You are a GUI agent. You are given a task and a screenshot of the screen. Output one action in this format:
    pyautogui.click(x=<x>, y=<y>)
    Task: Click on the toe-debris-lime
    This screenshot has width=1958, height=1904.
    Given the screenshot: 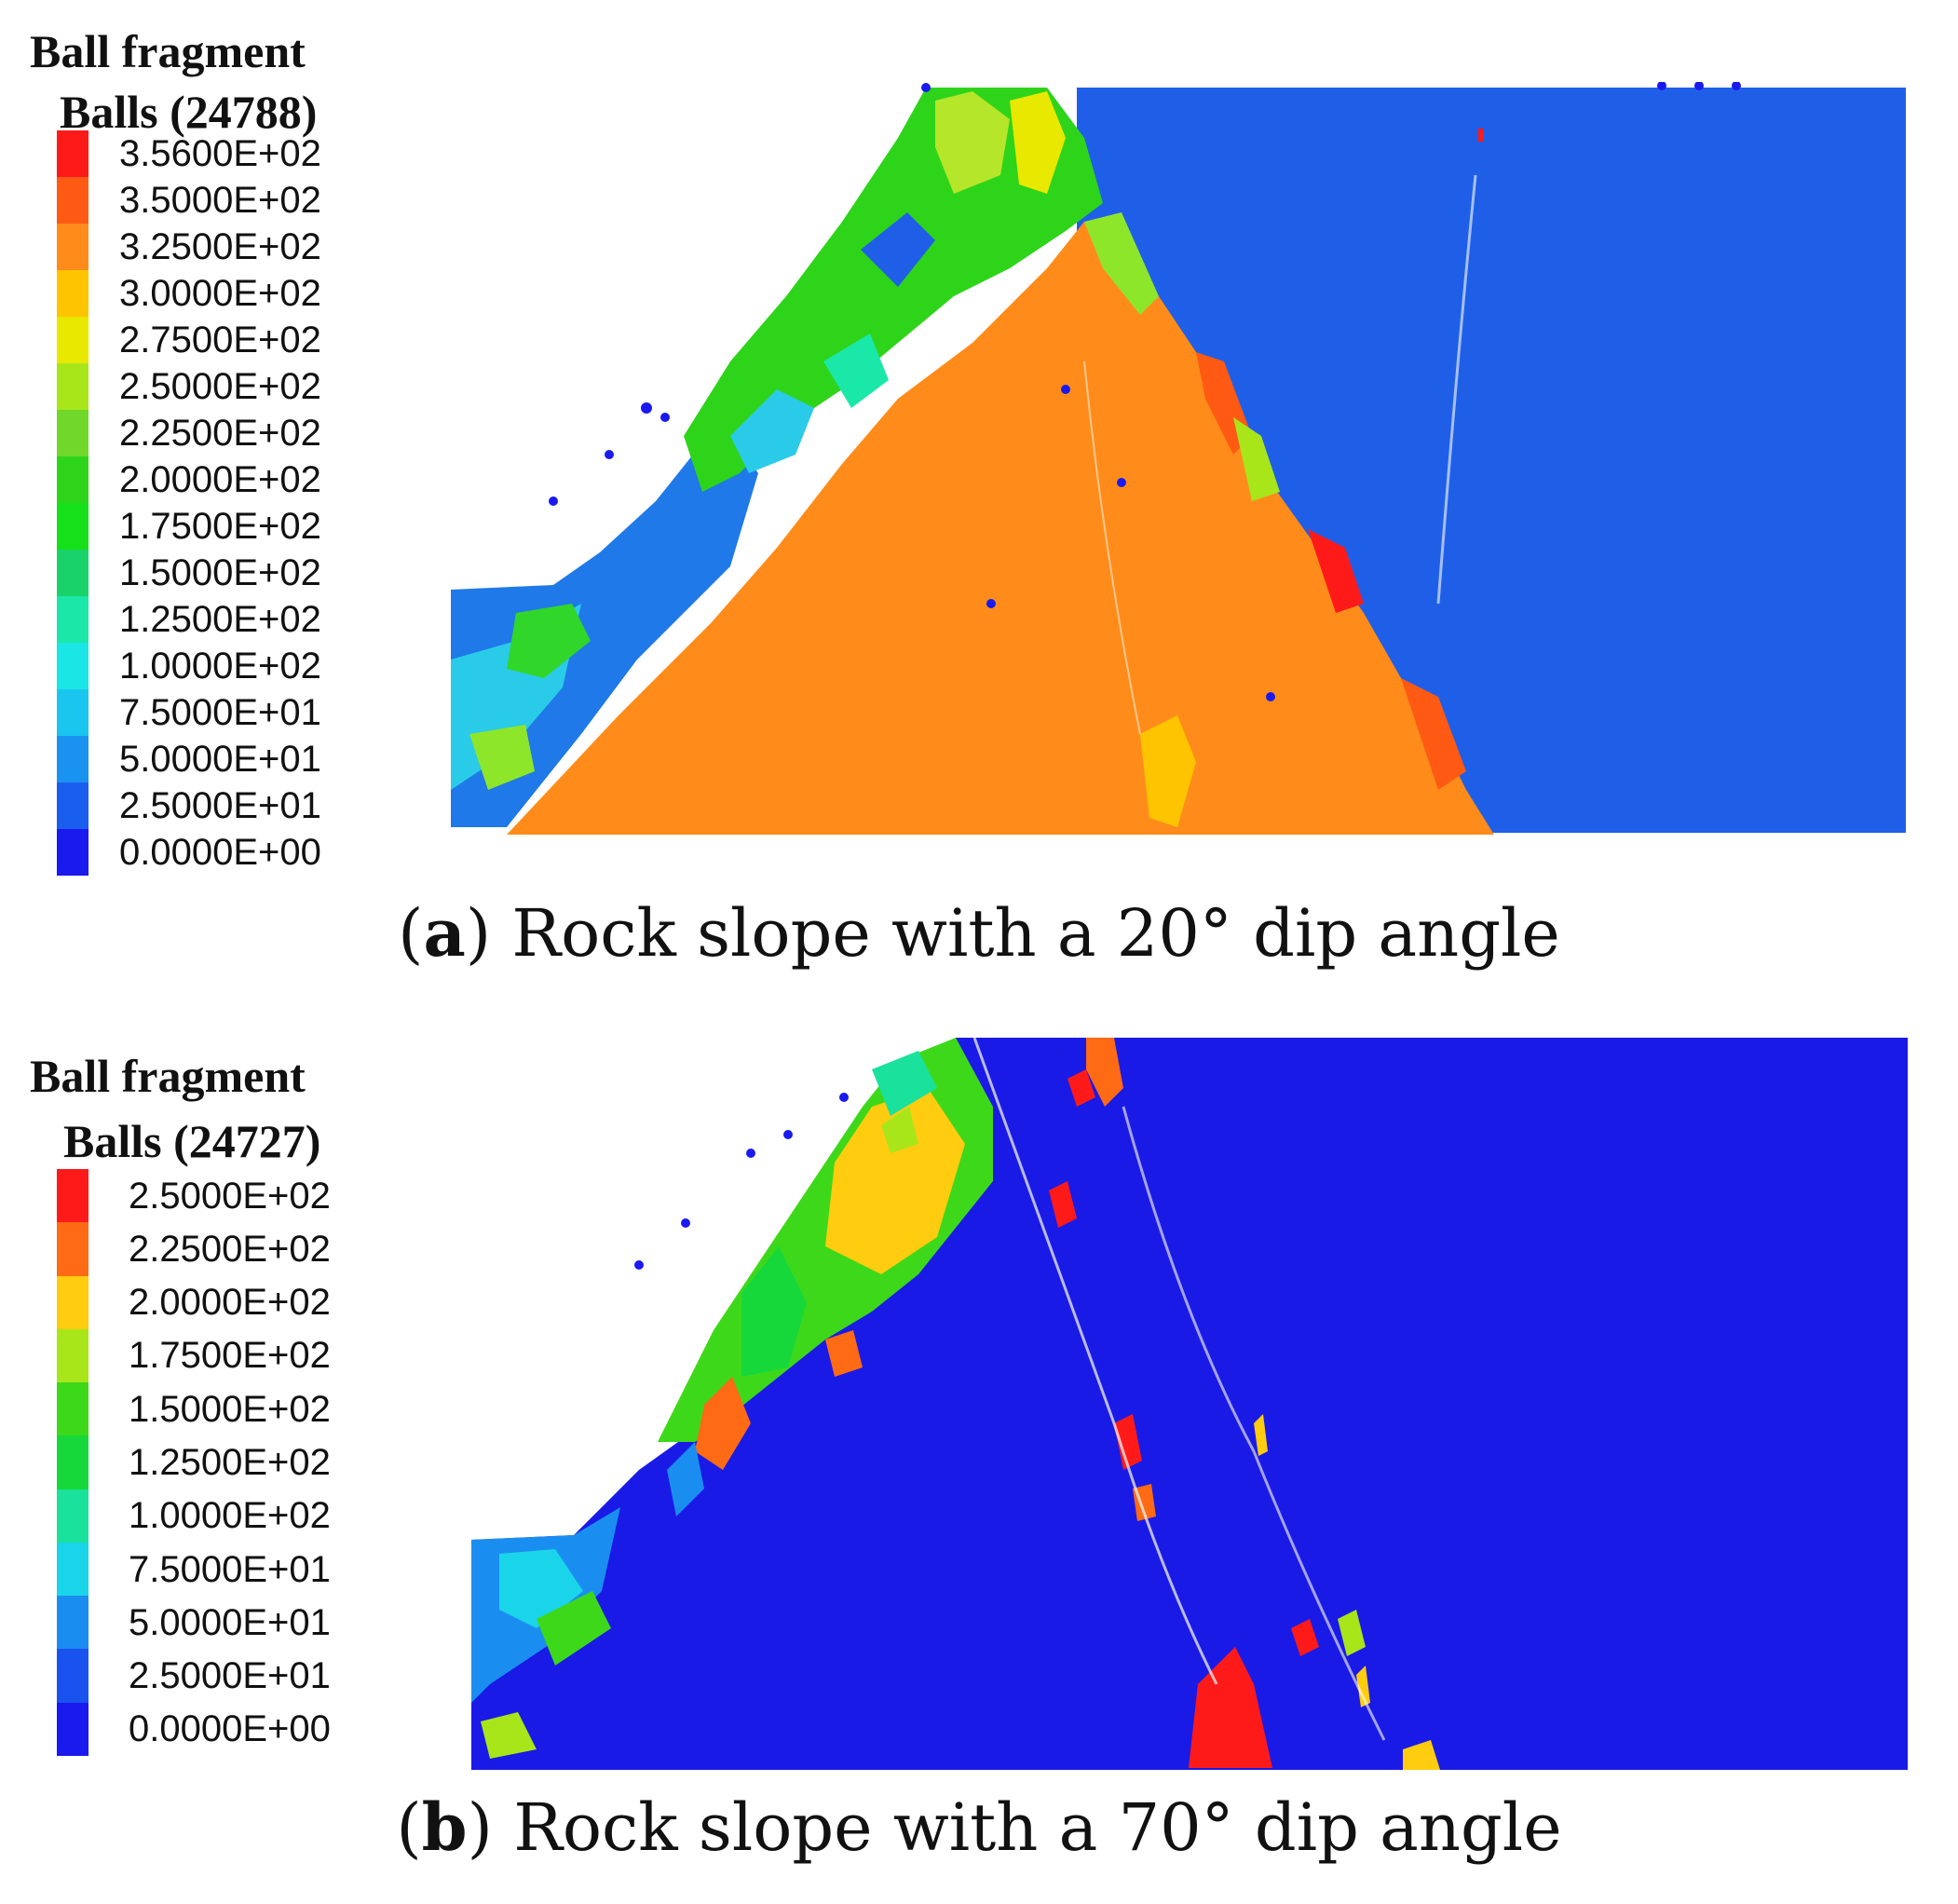 What is the action you would take?
    pyautogui.click(x=502, y=757)
    